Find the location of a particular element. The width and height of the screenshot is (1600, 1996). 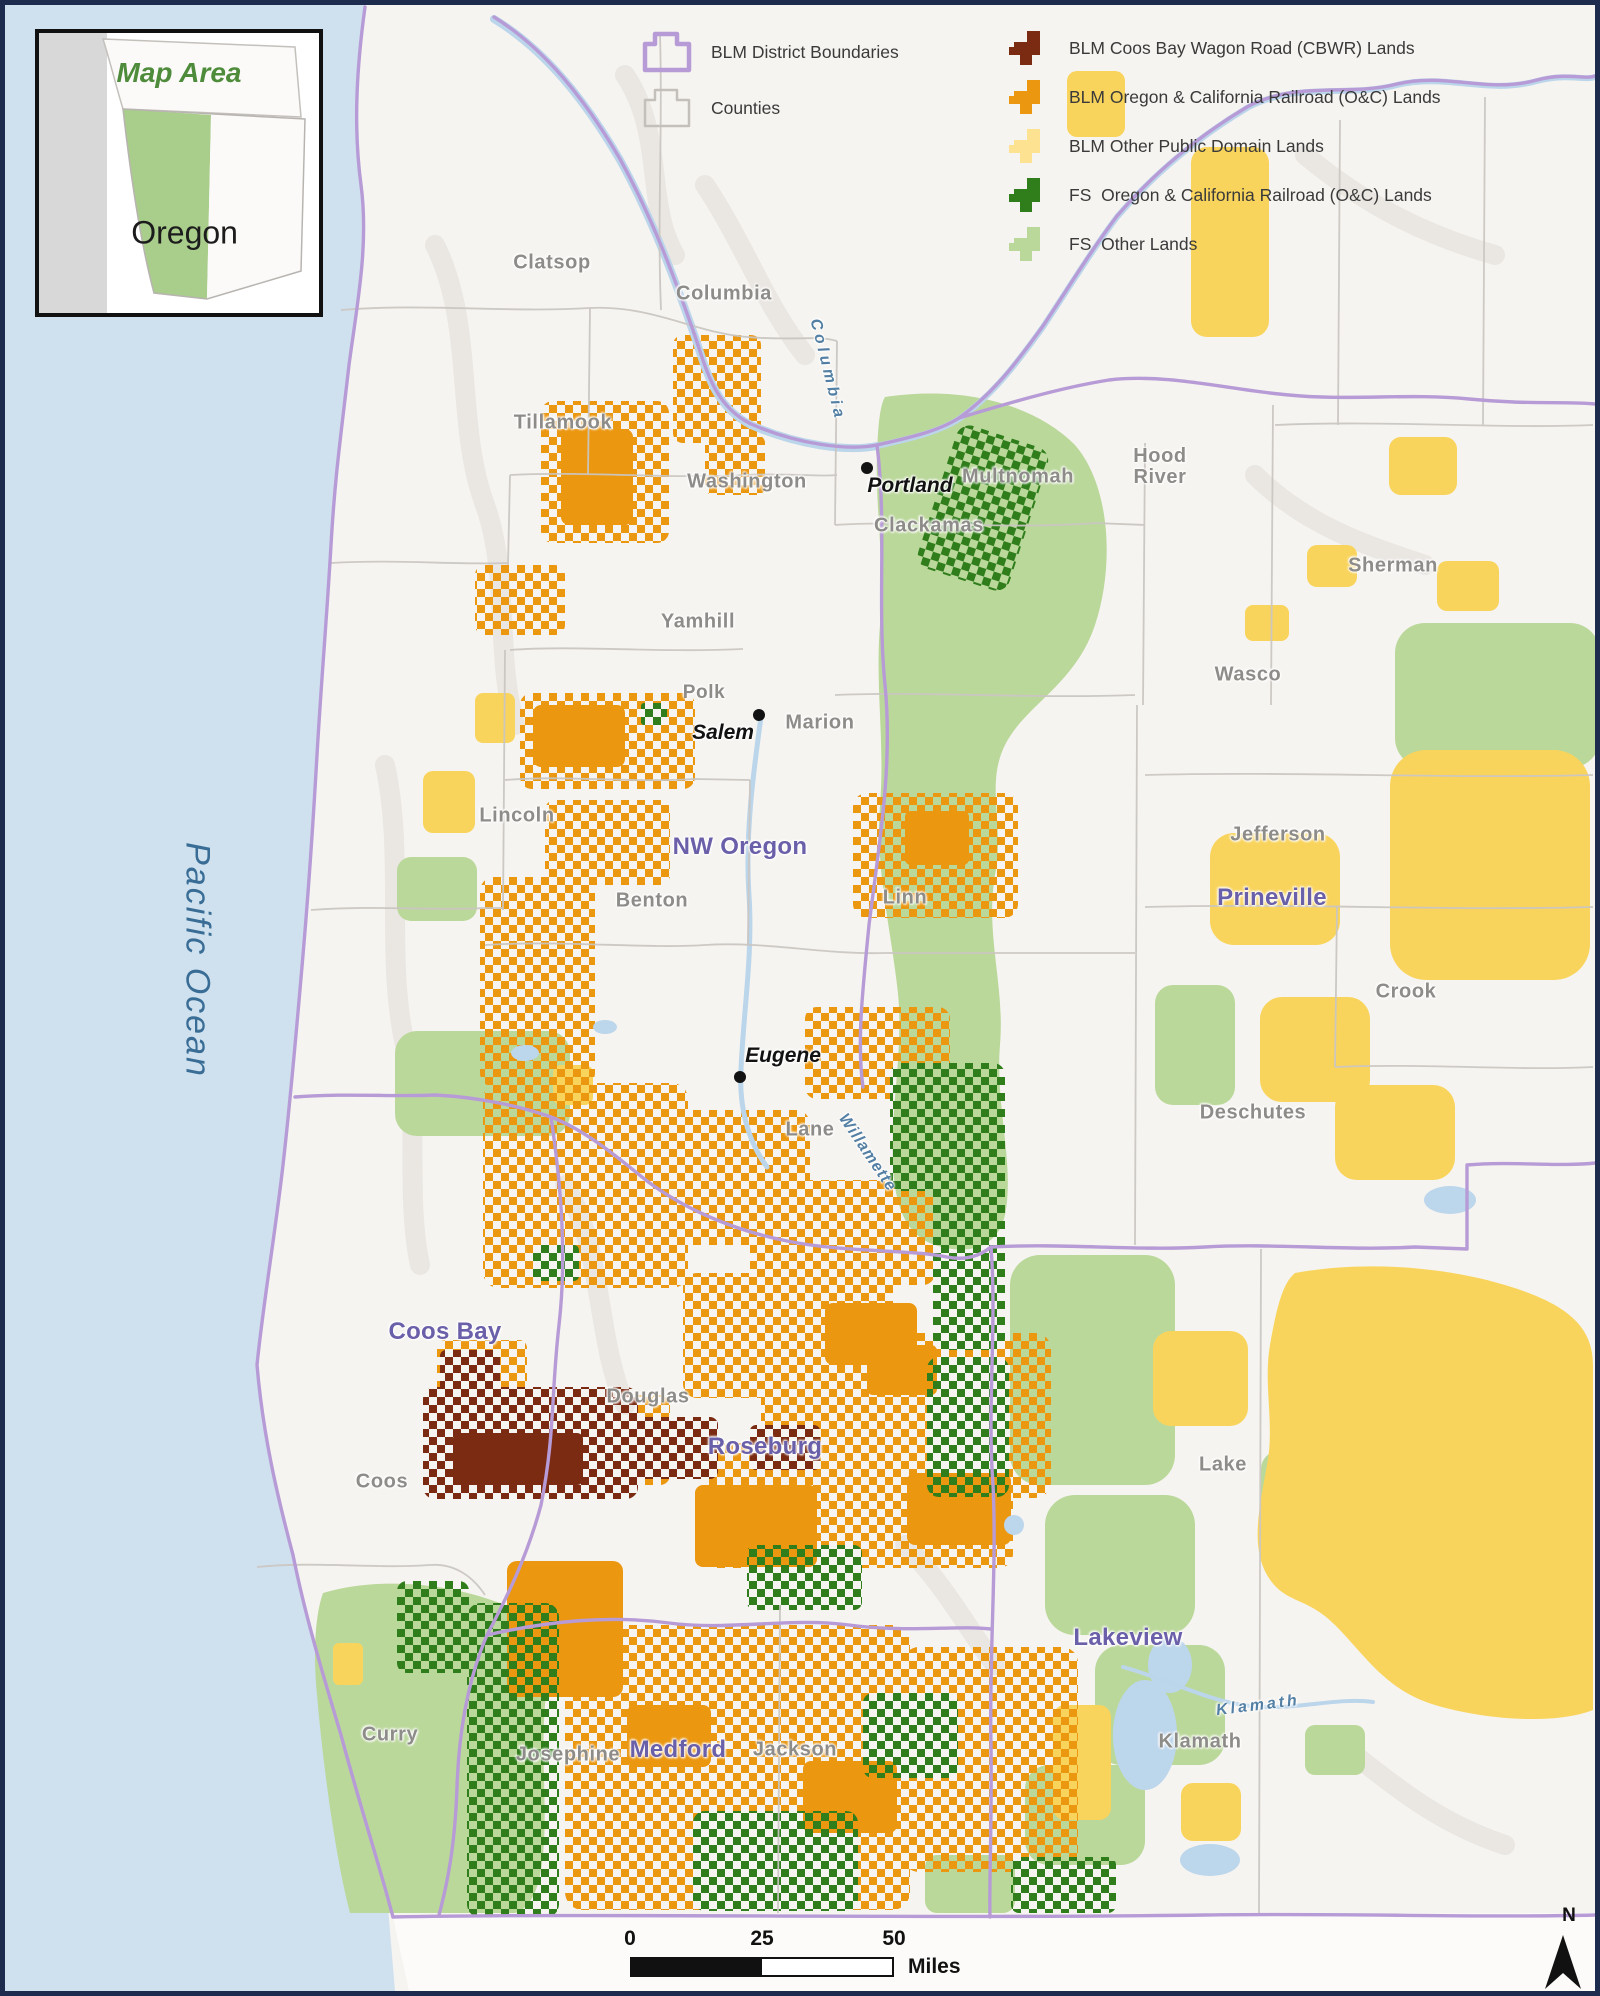

legend-boundaries: BLM District Boundaries Counties is located at coordinates (770, 80).